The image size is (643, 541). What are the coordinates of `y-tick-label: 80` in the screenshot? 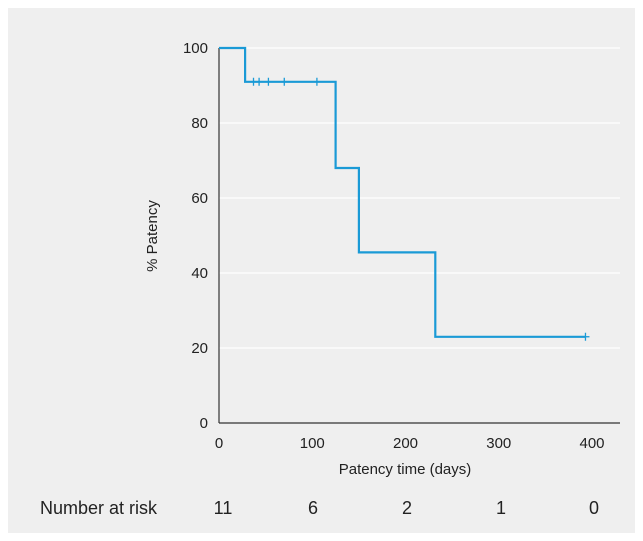 It's located at (199, 123).